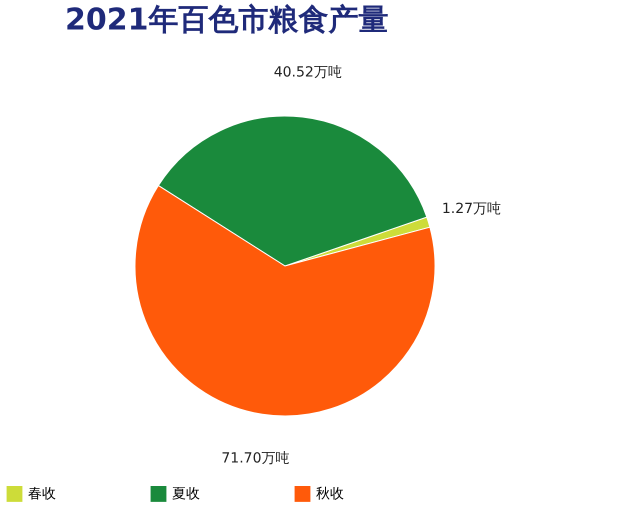 This screenshot has width=636, height=525. What do you see at coordinates (330, 494) in the screenshot?
I see `legend-label: 秋收` at bounding box center [330, 494].